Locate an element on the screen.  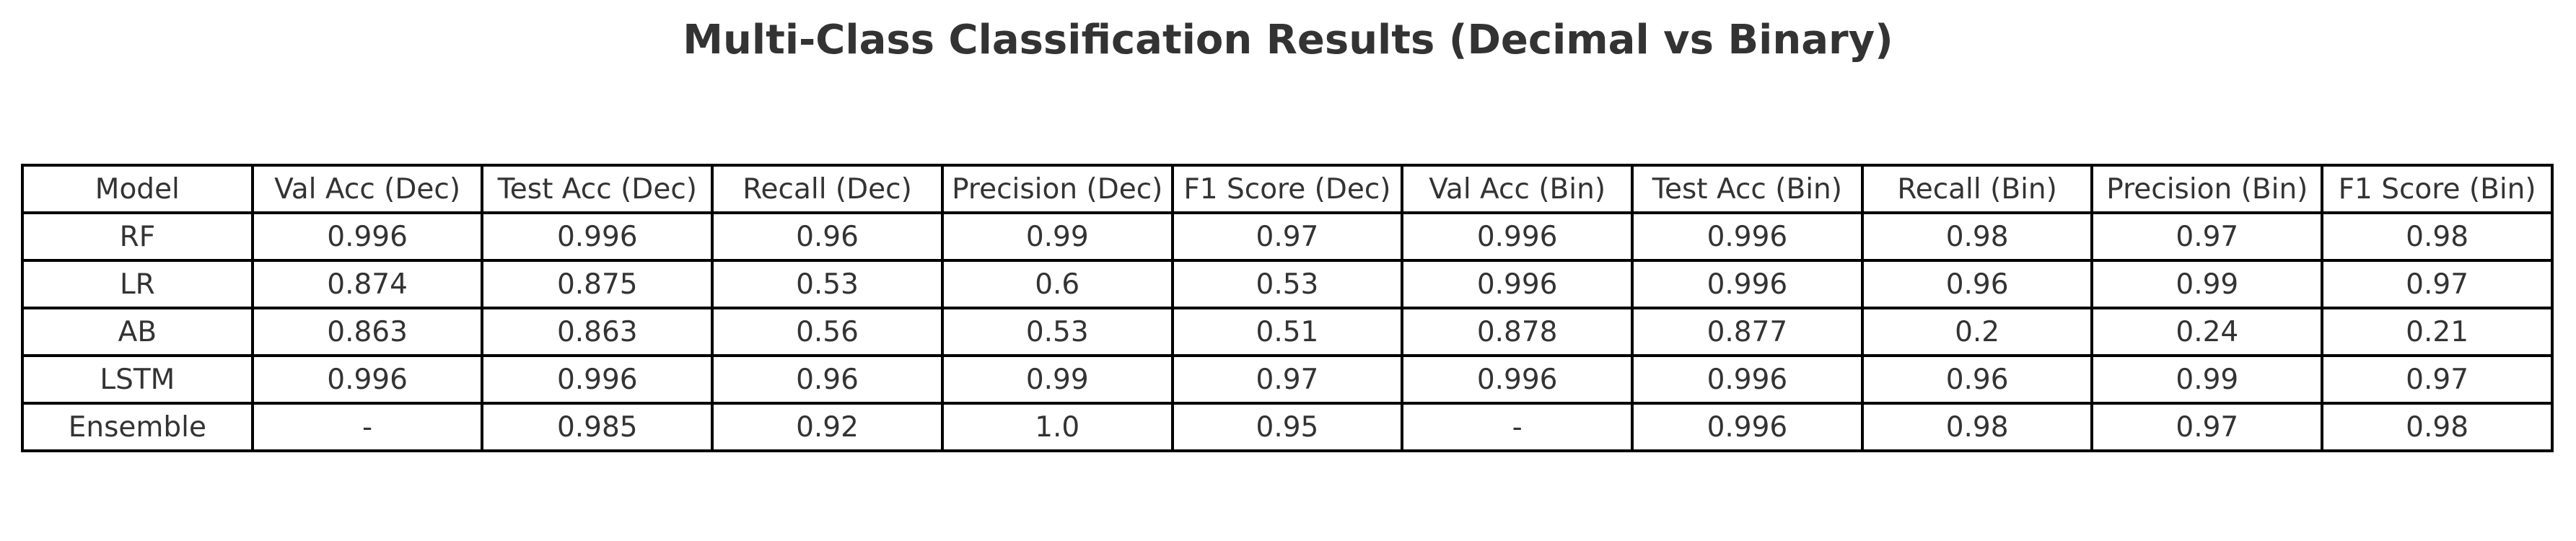
table-cell: 0.877 is located at coordinates (1747, 332).